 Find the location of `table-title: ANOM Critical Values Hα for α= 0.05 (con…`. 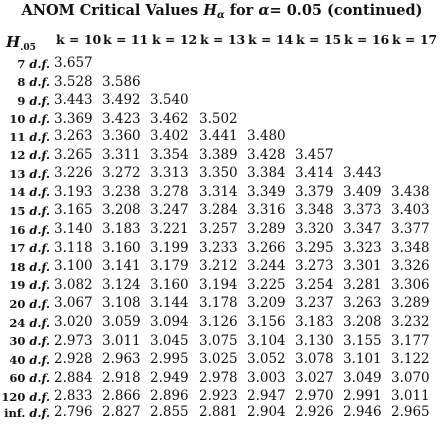

table-title: ANOM Critical Values Hα for α= 0.05 (con… is located at coordinates (222, 11).